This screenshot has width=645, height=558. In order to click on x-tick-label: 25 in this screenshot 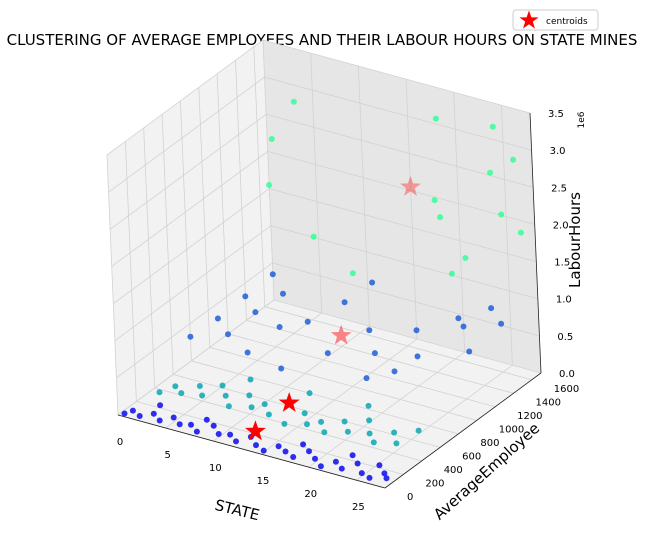, I will do `click(358, 507)`.